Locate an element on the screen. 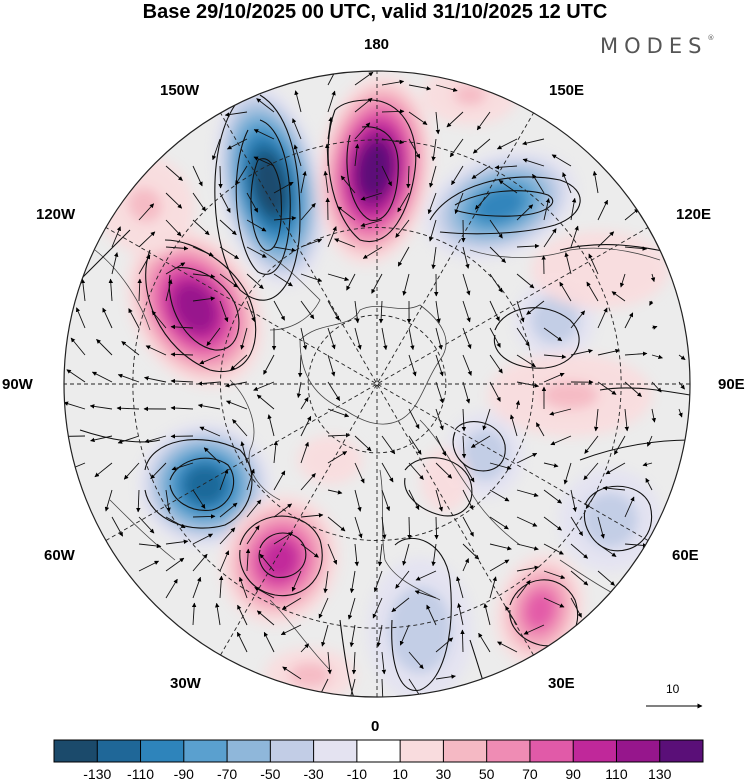  colorbar-tick-label: 30 is located at coordinates (443, 774).